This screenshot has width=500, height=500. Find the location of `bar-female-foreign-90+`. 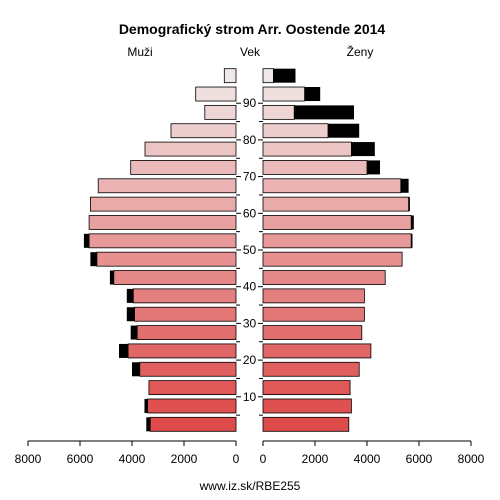

bar-female-foreign-90+ is located at coordinates (312, 94).